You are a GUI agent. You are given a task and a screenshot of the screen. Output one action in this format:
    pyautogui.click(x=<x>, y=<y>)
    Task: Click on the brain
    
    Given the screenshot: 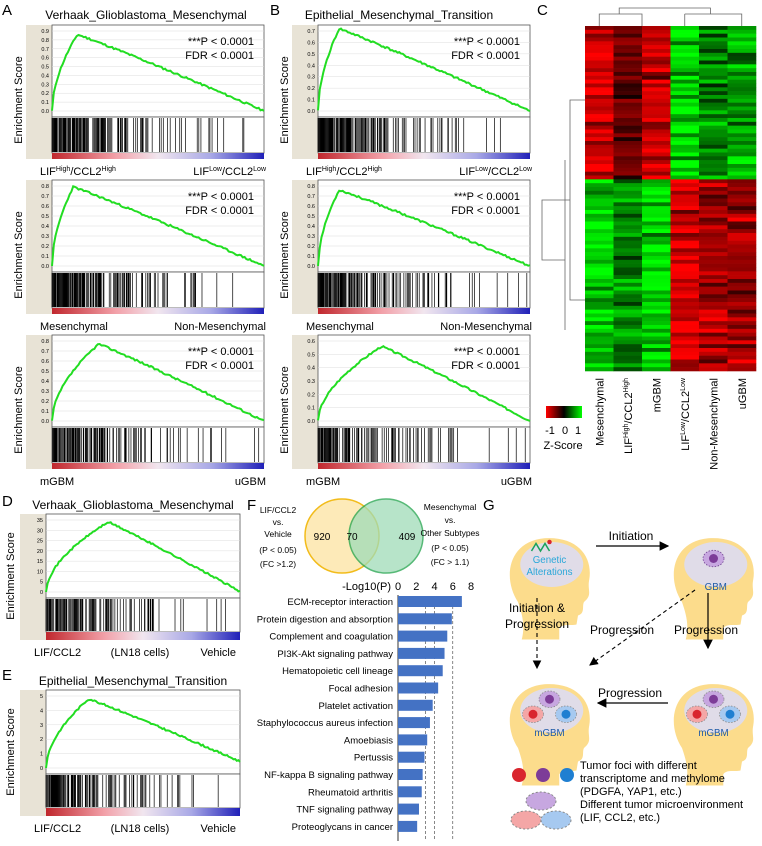 What is the action you would take?
    pyautogui.click(x=552, y=564)
    